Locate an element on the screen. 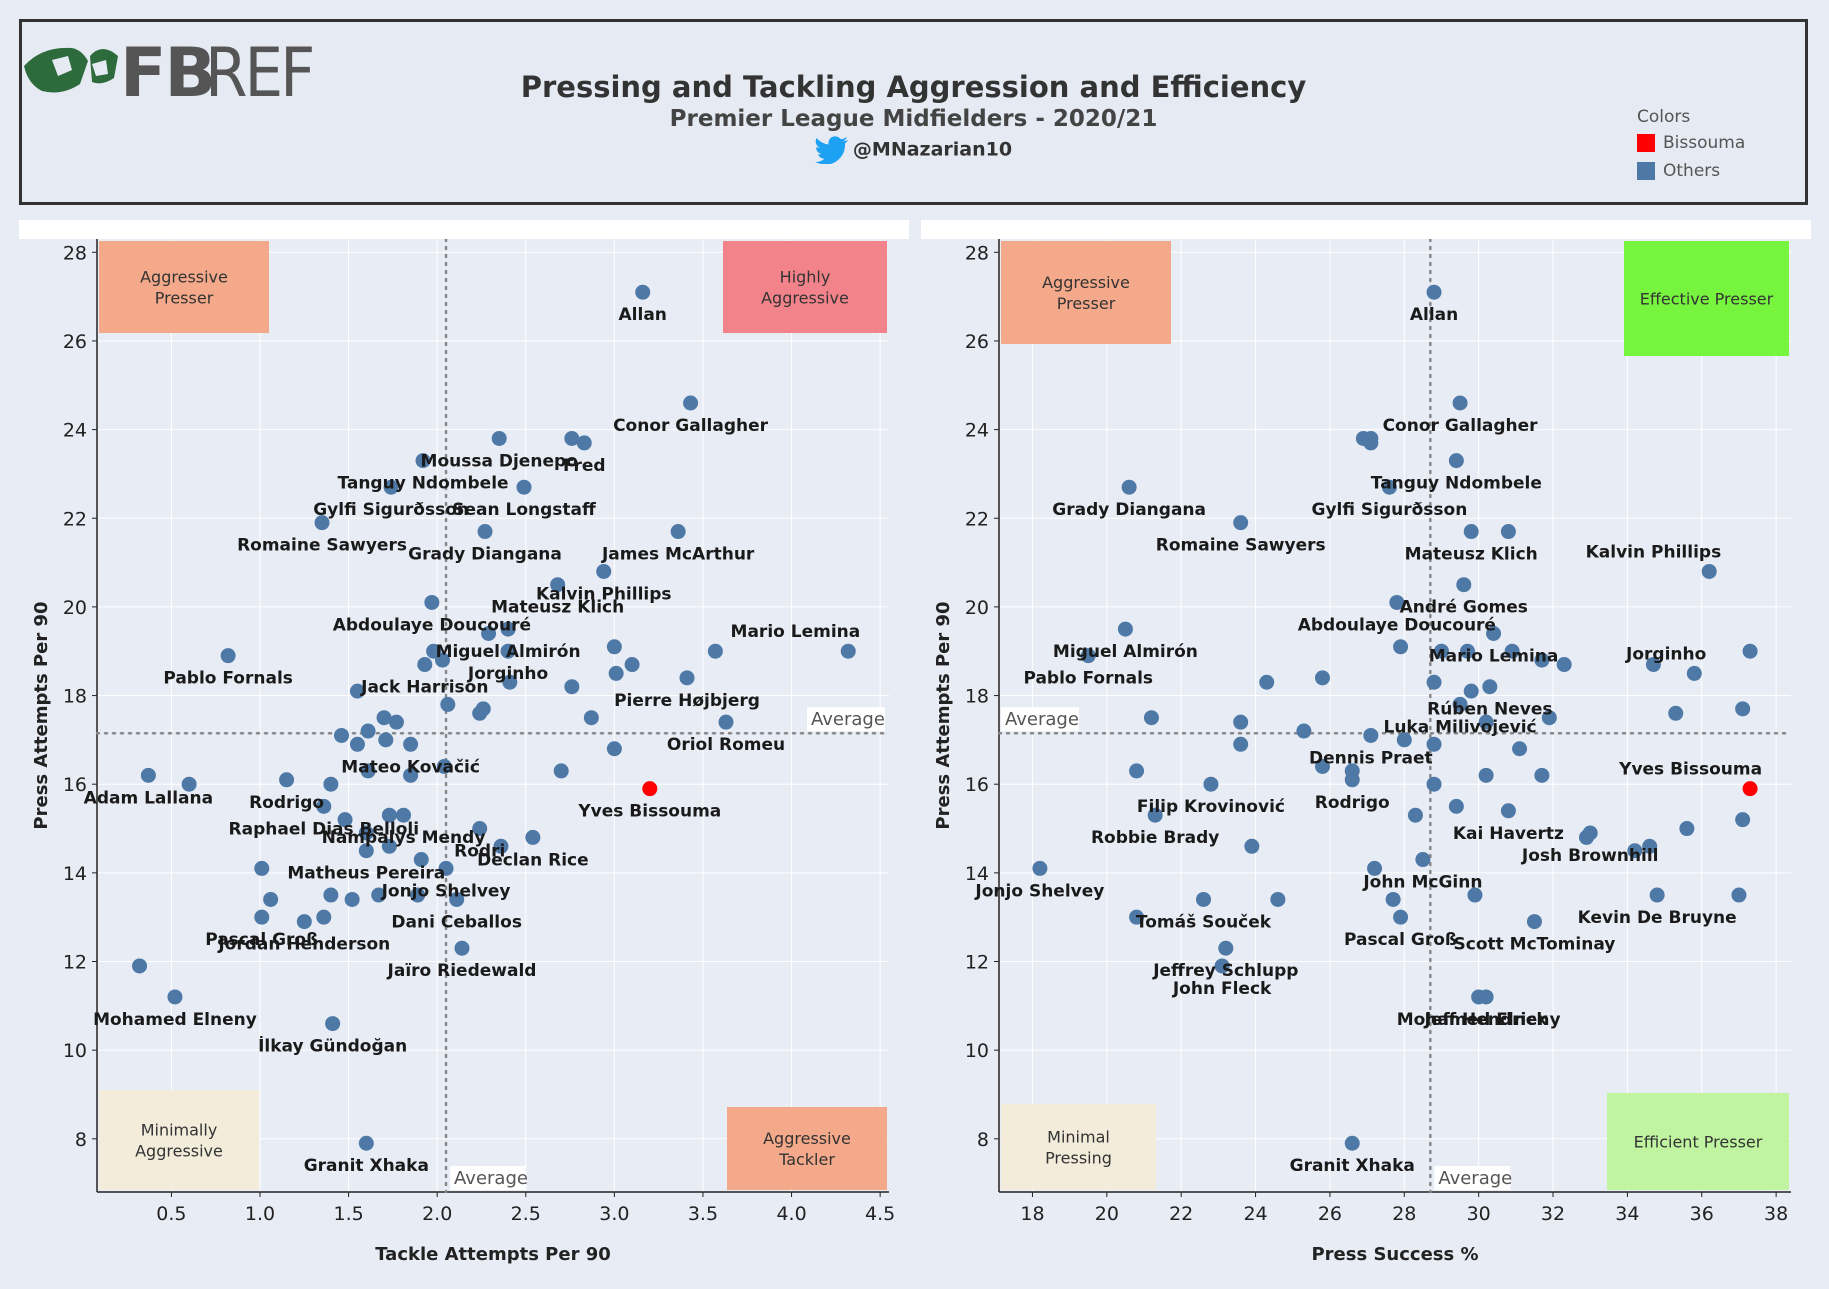 The height and width of the screenshot is (1289, 1829). quadrant-box-label: Tackler is located at coordinates (806, 1159).